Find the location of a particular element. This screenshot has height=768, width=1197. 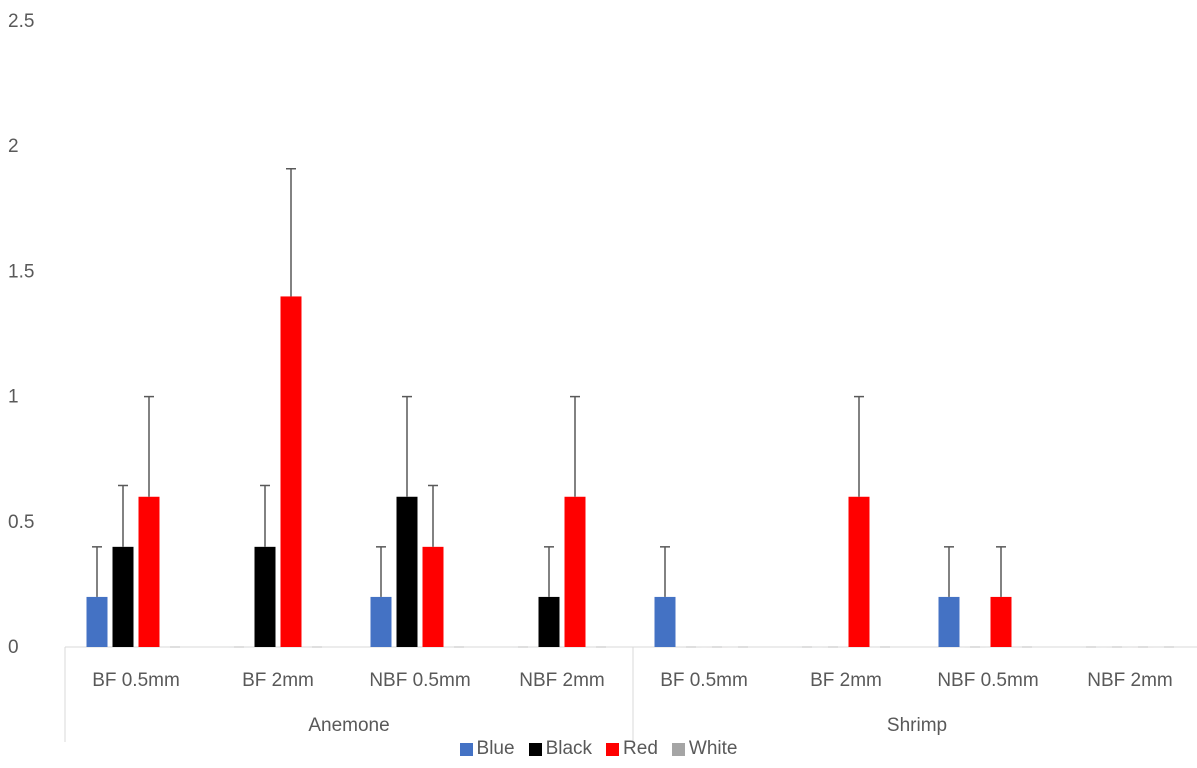

legend-item: Blue is located at coordinates (487, 749).